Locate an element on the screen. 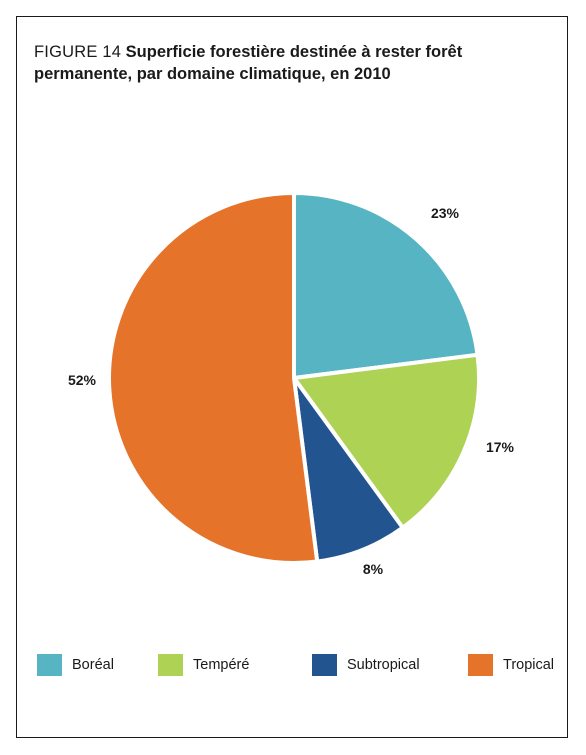 The height and width of the screenshot is (755, 586). legend-item-tempere: Tempéré is located at coordinates (203, 665).